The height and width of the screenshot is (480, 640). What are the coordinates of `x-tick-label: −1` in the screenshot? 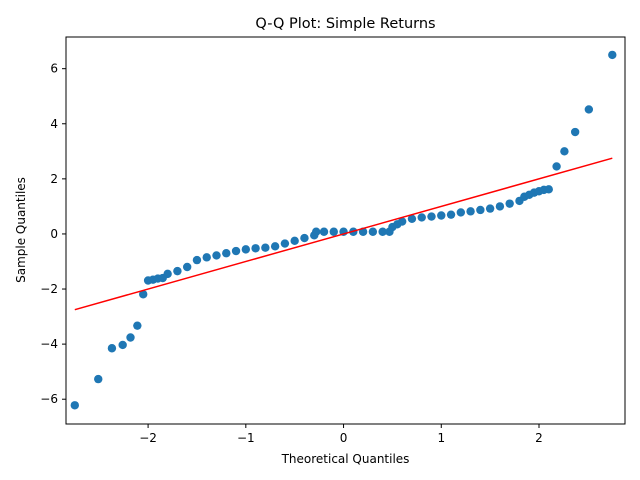 It's located at (246, 438).